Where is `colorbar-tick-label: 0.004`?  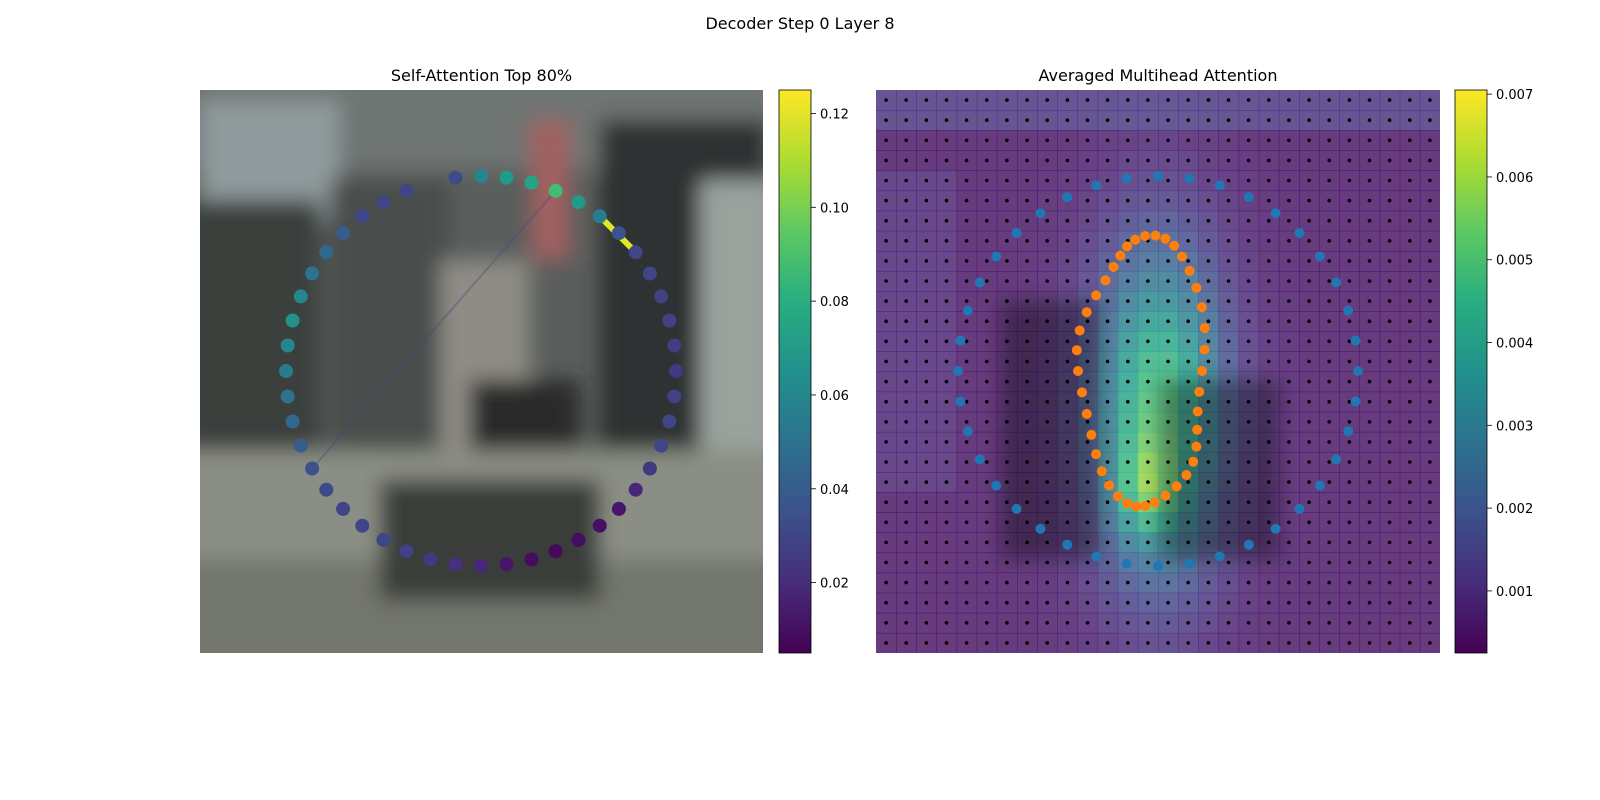 colorbar-tick-label: 0.004 is located at coordinates (1514, 344).